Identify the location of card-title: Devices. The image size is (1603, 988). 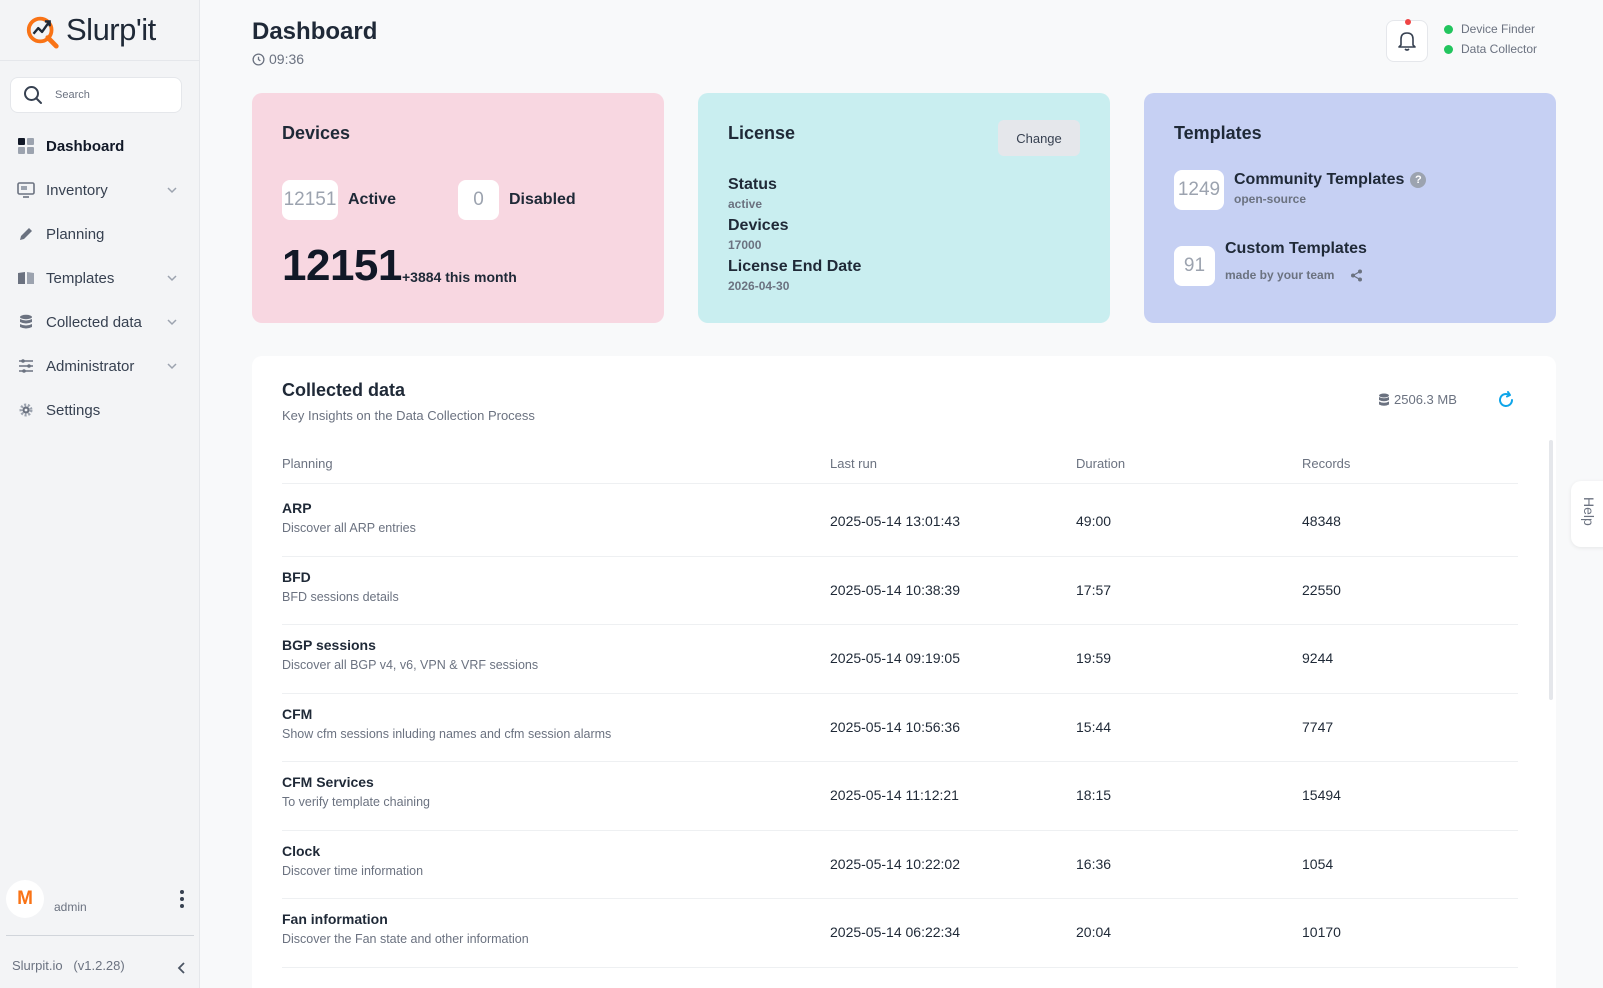
(316, 133).